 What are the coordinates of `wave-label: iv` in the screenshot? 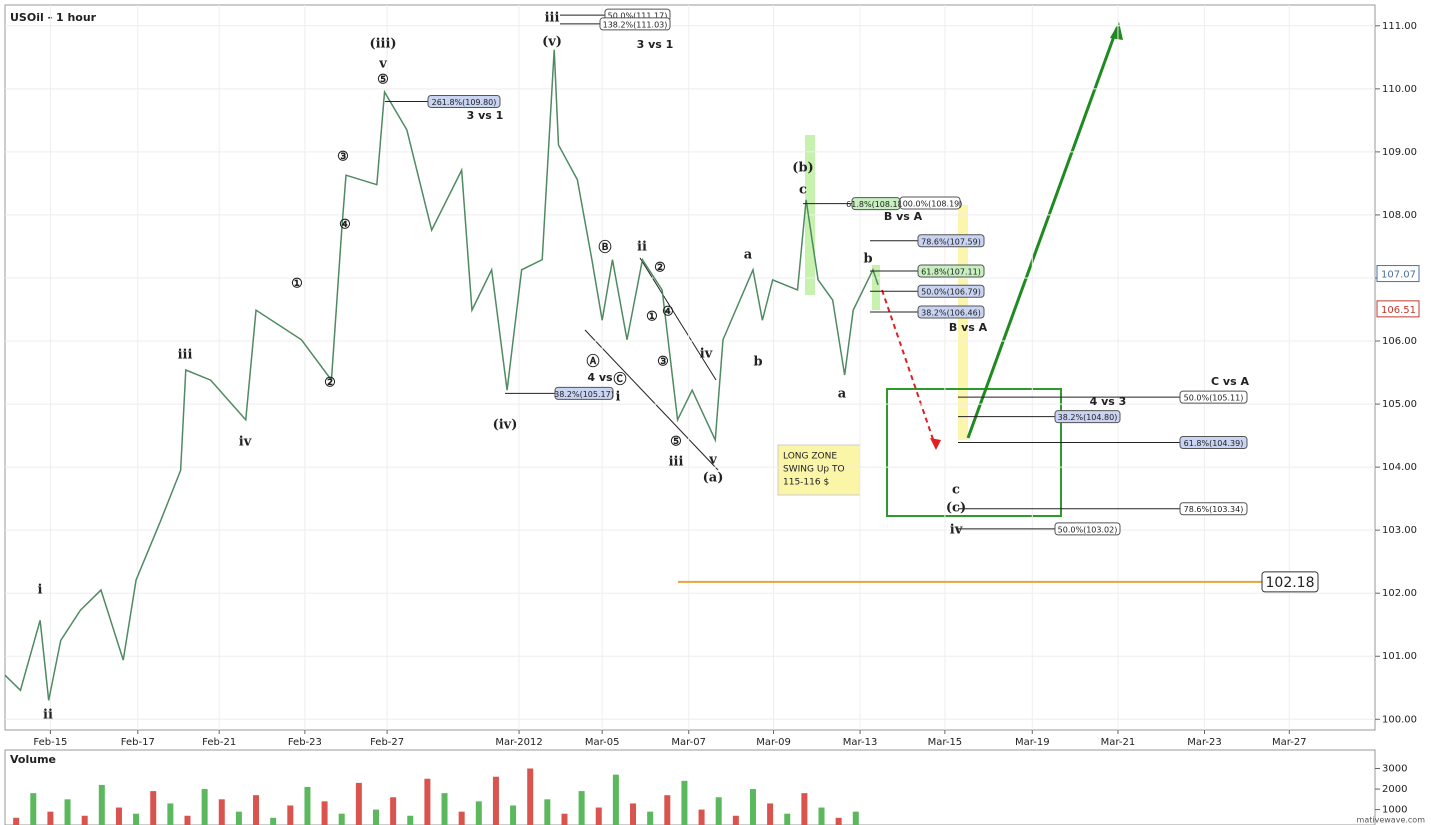 It's located at (706, 354).